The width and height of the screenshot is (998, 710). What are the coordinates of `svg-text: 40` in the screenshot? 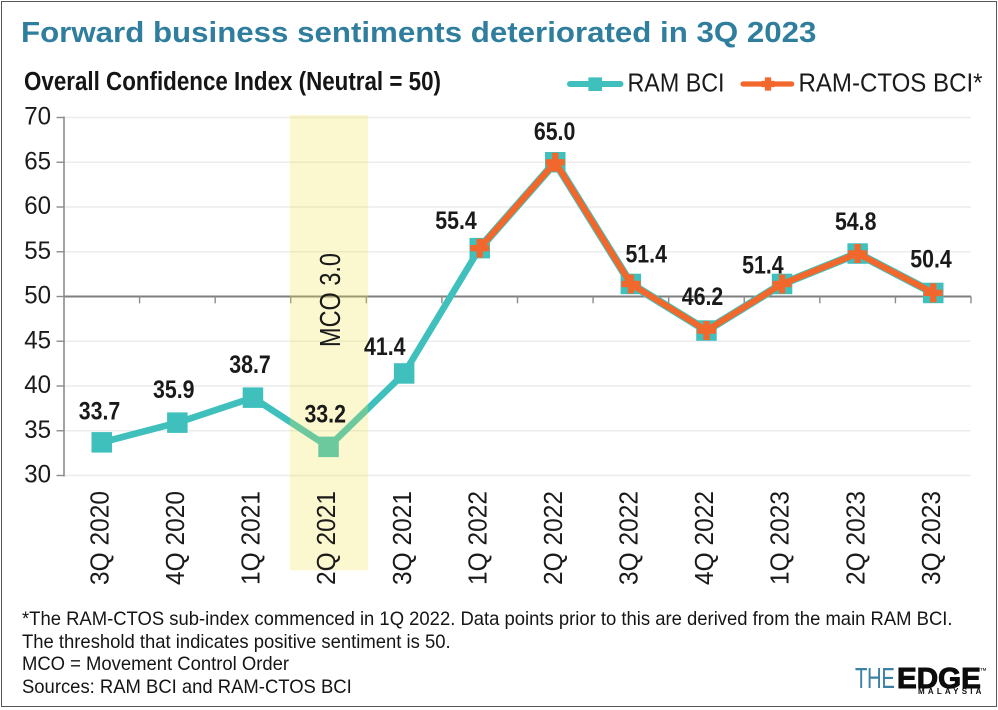 It's located at (37, 385).